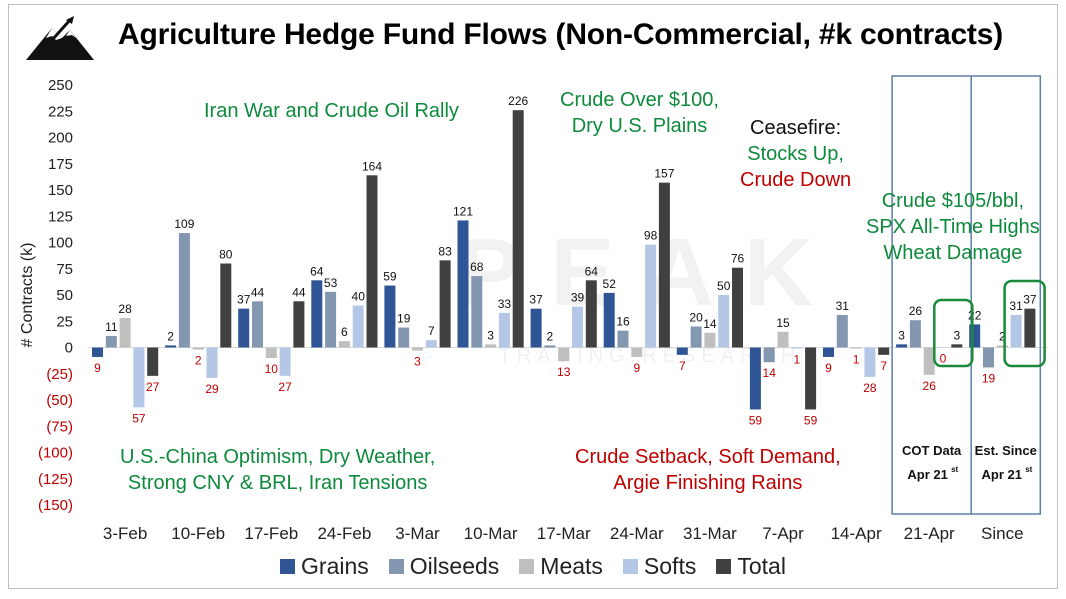  I want to click on watermark-subtext: TRADING RESEARCH, so click(650, 356).